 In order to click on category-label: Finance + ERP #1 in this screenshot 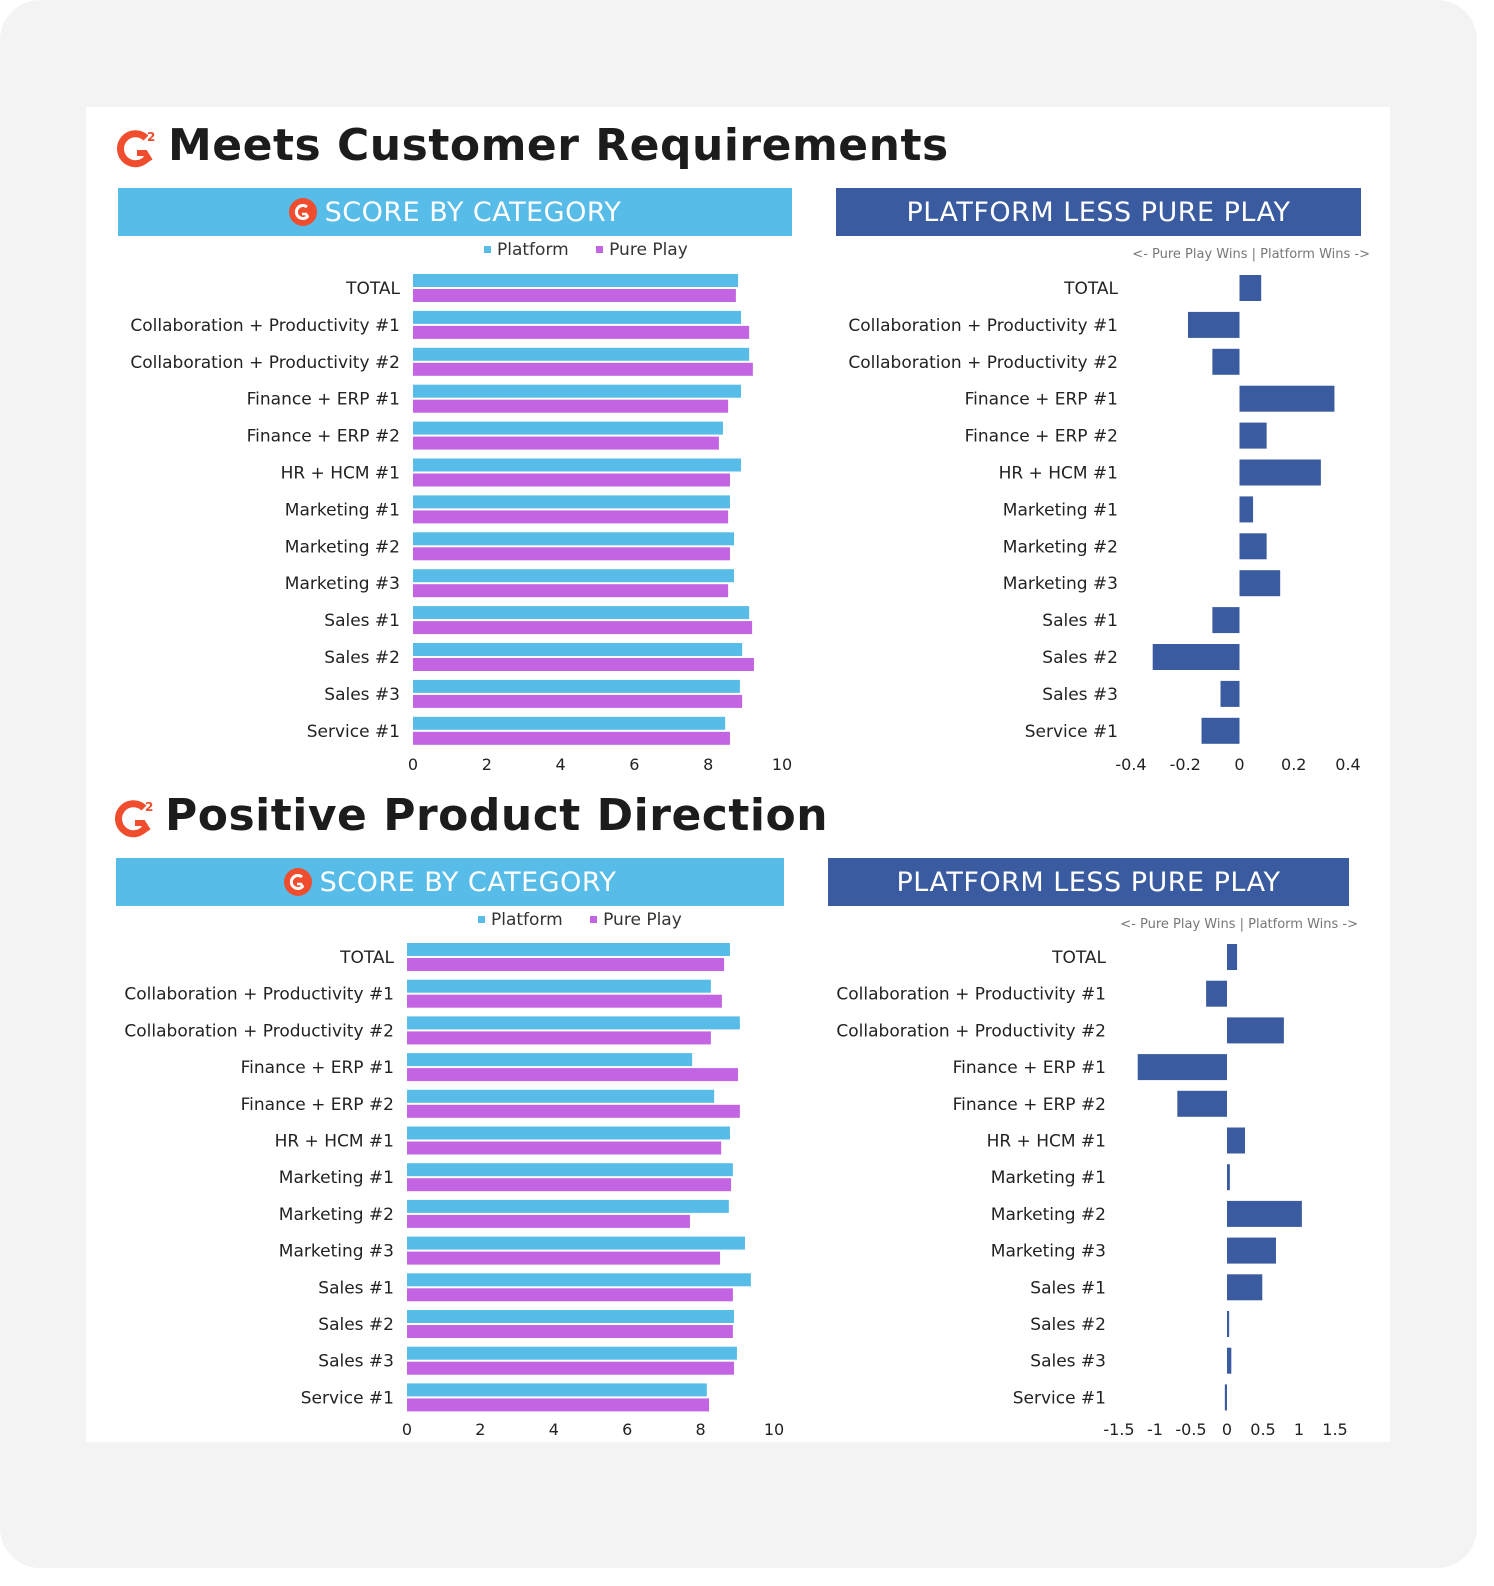, I will do `click(1041, 400)`.